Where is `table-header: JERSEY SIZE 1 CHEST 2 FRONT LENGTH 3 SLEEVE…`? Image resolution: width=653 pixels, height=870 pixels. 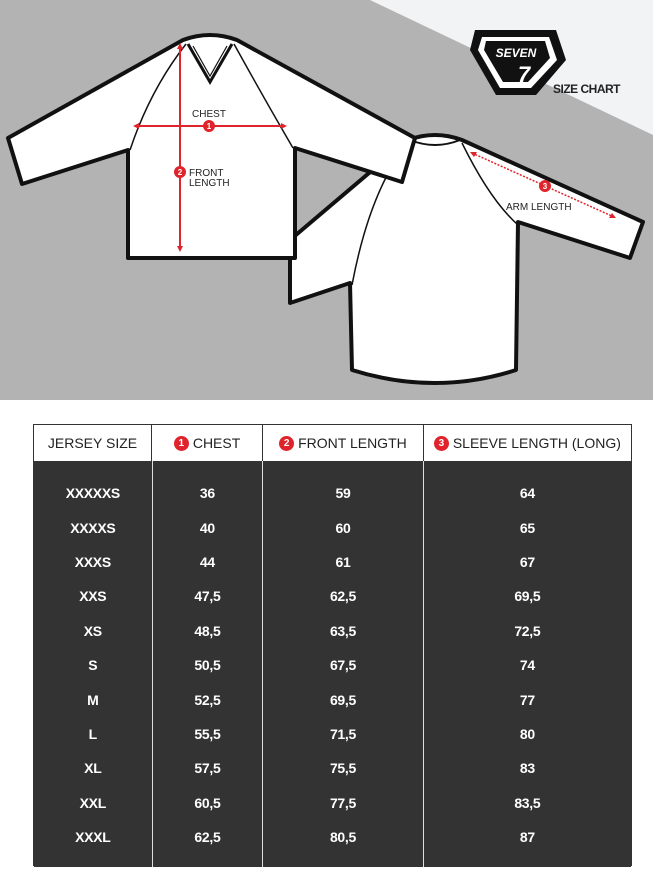 table-header: JERSEY SIZE 1 CHEST 2 FRONT LENGTH 3 SLEEVE… is located at coordinates (332, 443).